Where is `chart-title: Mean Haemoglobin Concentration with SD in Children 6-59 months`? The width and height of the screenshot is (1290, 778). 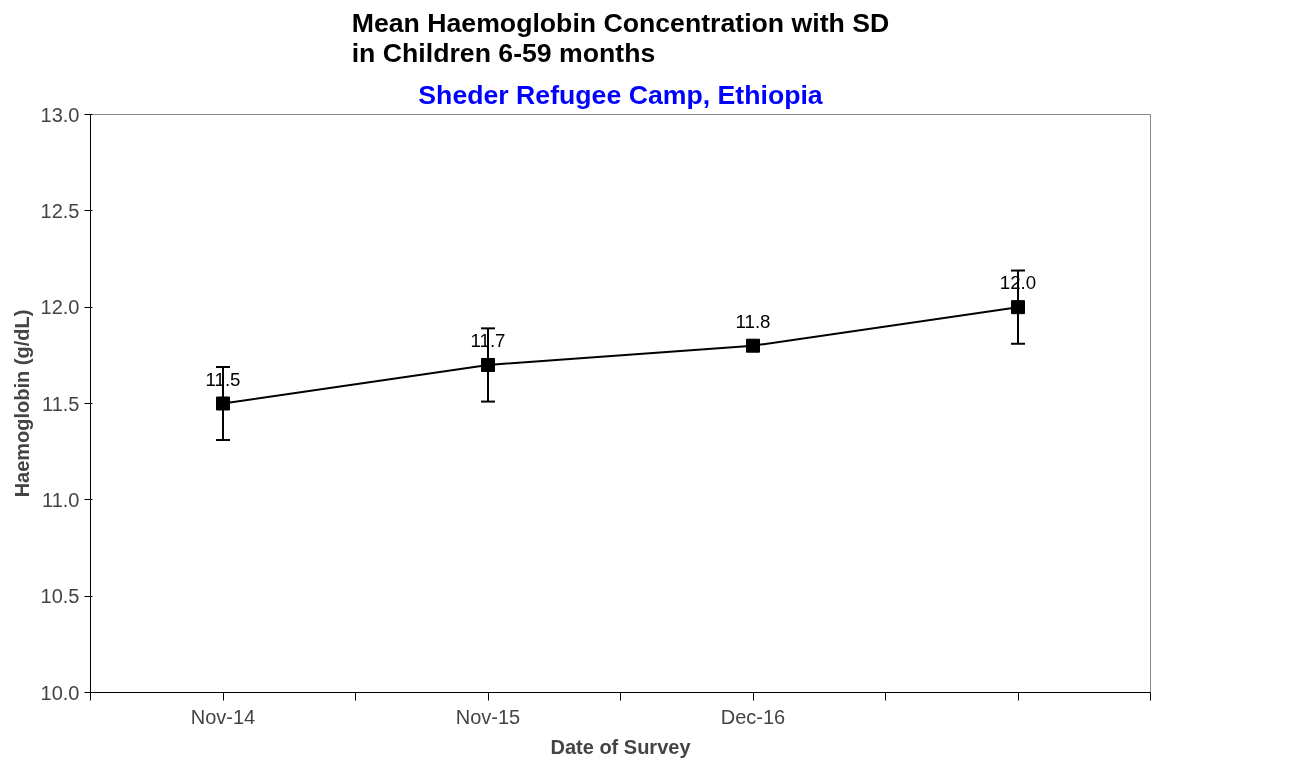 chart-title: Mean Haemoglobin Concentration with SD in Children 6-59 months is located at coordinates (620, 37).